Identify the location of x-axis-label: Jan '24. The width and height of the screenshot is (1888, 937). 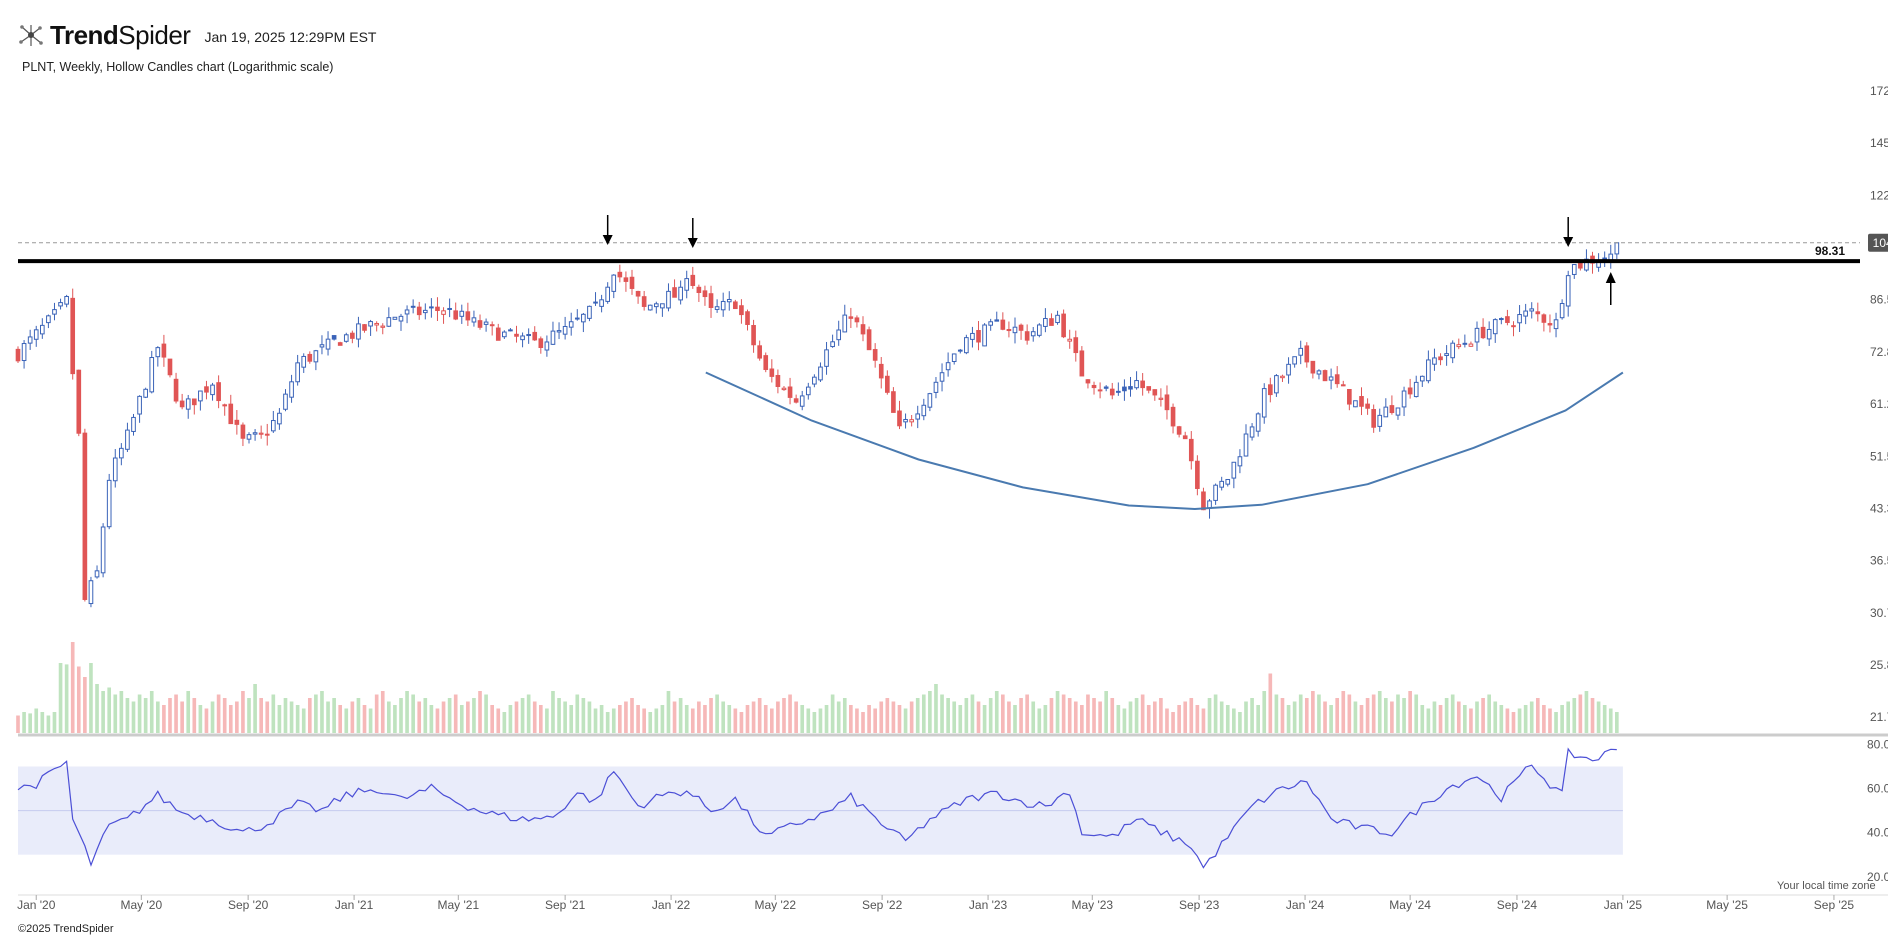
(1305, 905).